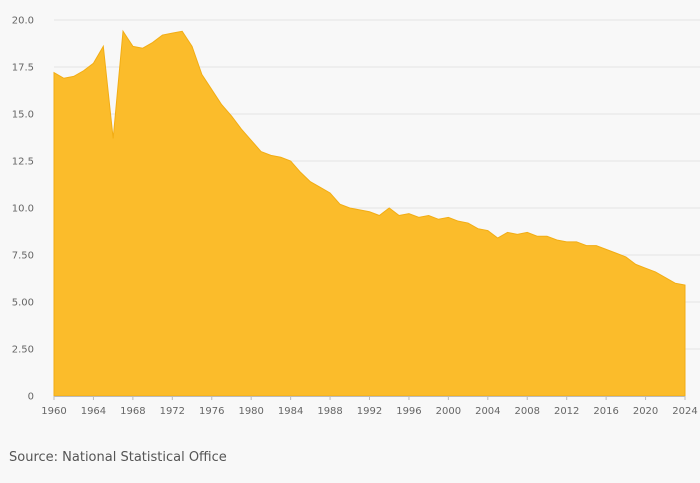 The height and width of the screenshot is (483, 700). Describe the element at coordinates (23, 256) in the screenshot. I see `y-tick-label-3: 7.50` at that location.